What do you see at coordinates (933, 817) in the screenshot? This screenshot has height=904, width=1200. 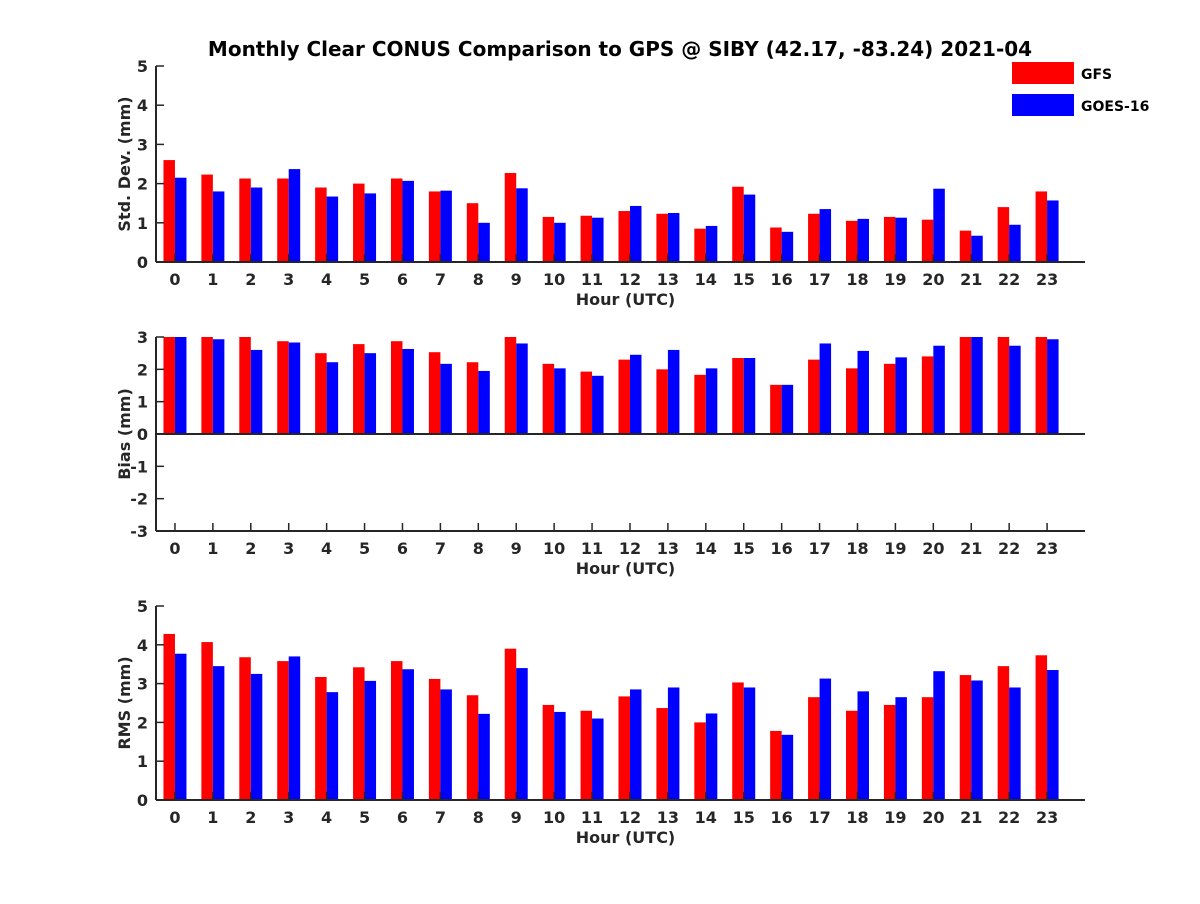 I see `x-tick-label-rms: 20` at bounding box center [933, 817].